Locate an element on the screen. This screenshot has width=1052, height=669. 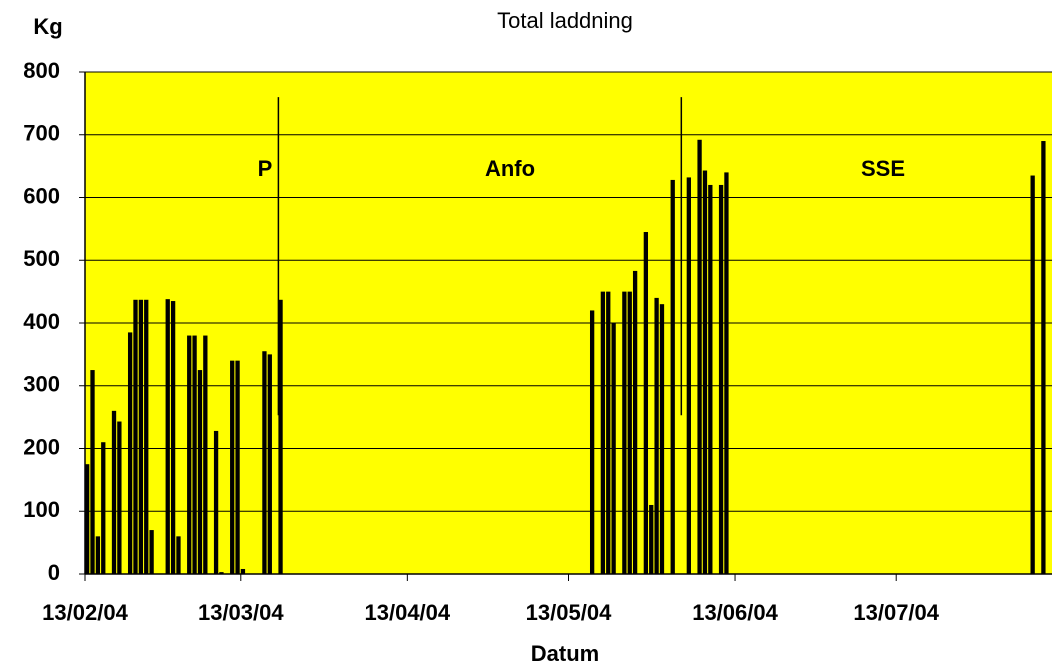
annotation: P is located at coordinates (265, 168).